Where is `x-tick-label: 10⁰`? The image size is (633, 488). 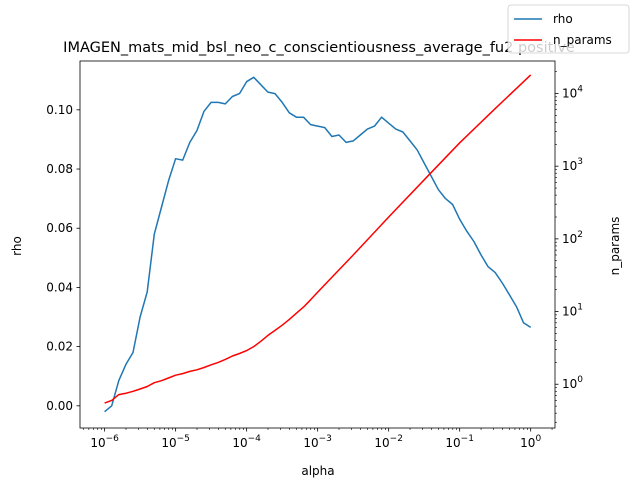 x-tick-label: 10⁰ is located at coordinates (530, 442).